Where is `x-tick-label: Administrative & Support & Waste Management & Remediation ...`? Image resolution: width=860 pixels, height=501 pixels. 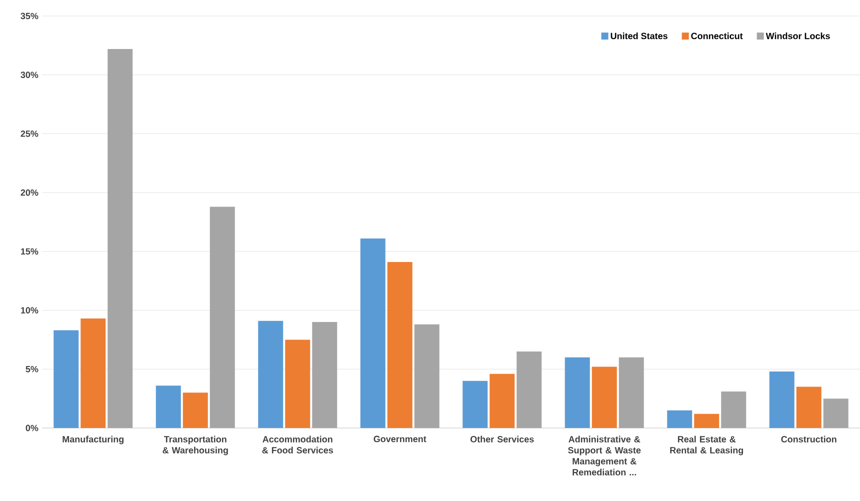
x-tick-label: Administrative & Support & Waste Management & Remediation ... is located at coordinates (604, 456).